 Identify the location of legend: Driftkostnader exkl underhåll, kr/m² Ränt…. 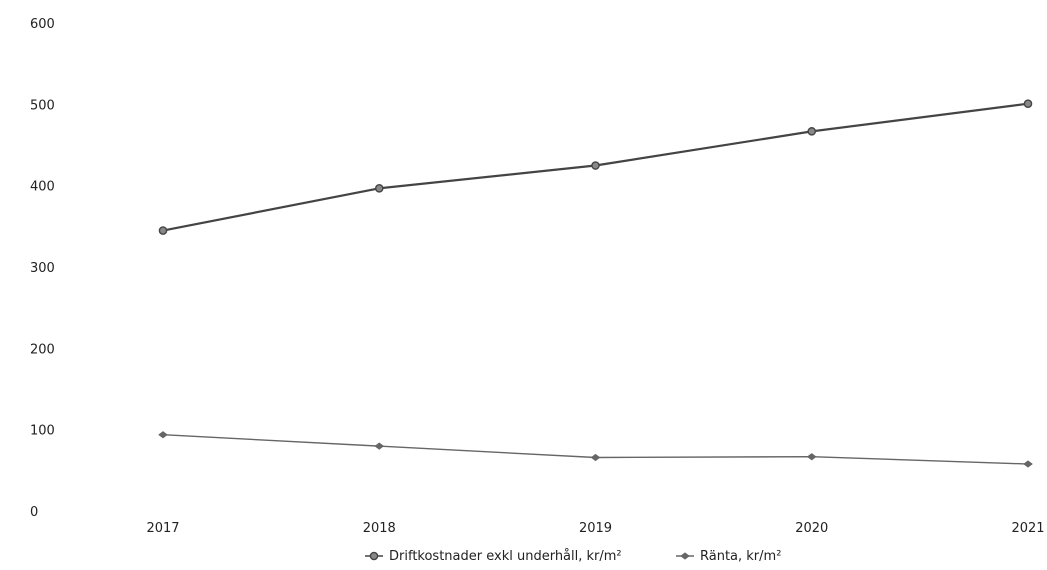
(573, 556).